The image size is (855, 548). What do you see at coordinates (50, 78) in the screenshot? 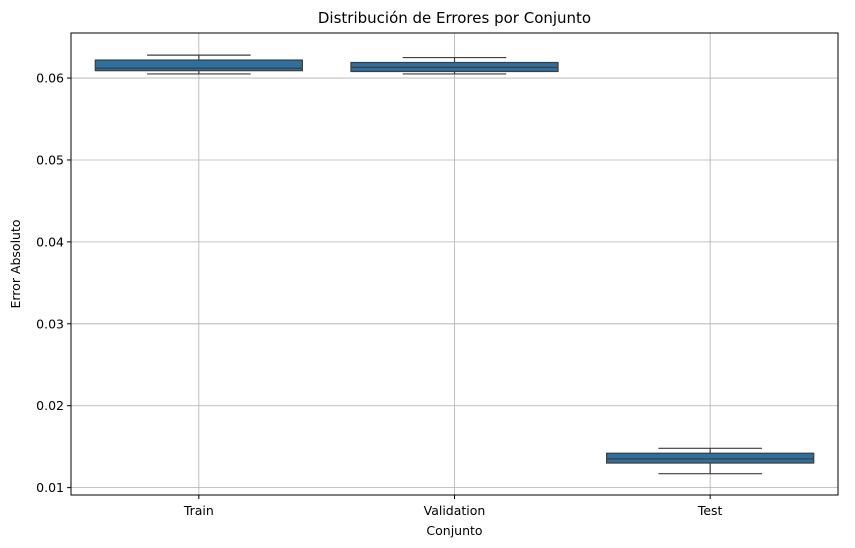
I see `y-tick-label: 0.06` at bounding box center [50, 78].